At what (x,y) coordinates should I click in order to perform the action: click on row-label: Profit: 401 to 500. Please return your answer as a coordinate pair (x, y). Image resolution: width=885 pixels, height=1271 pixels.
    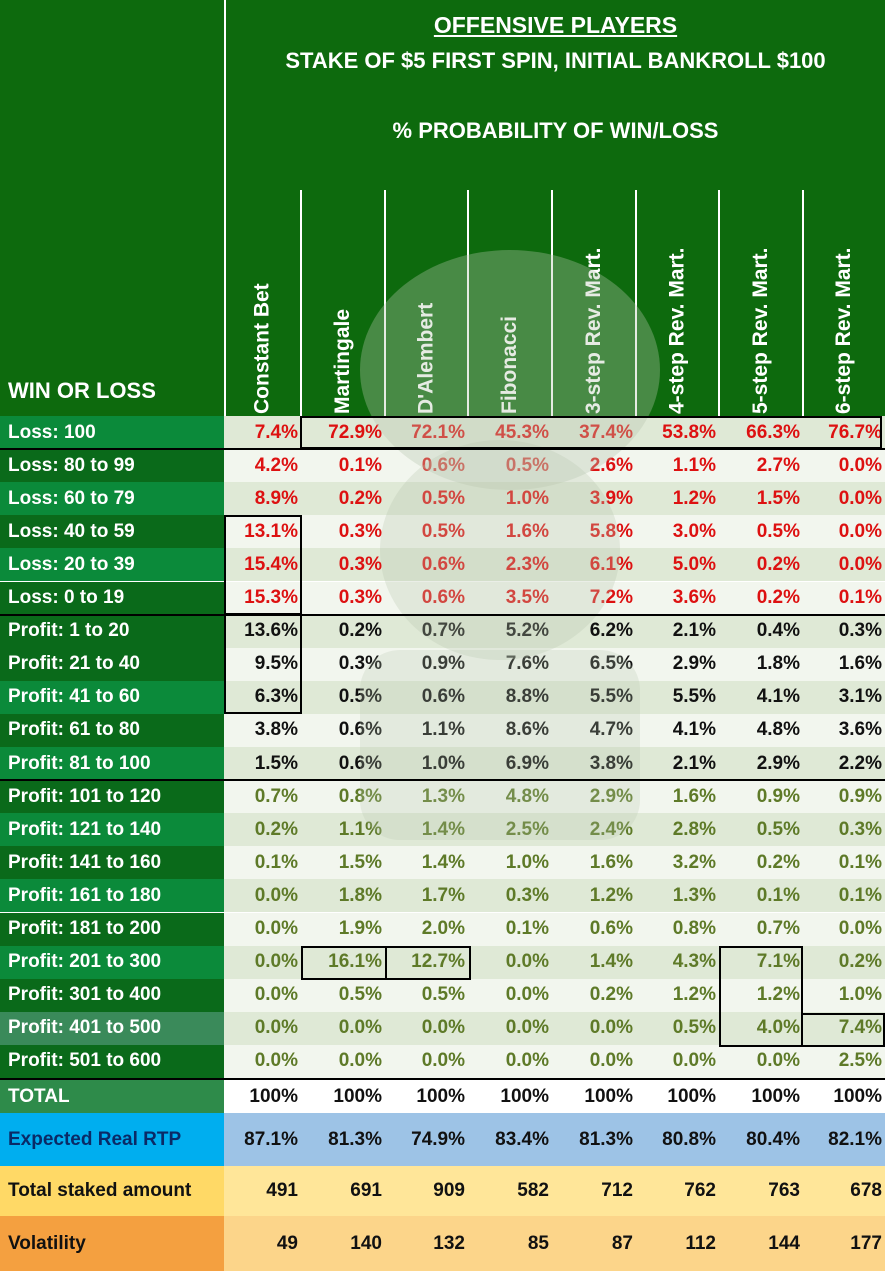
    Looking at the image, I should click on (112, 1028).